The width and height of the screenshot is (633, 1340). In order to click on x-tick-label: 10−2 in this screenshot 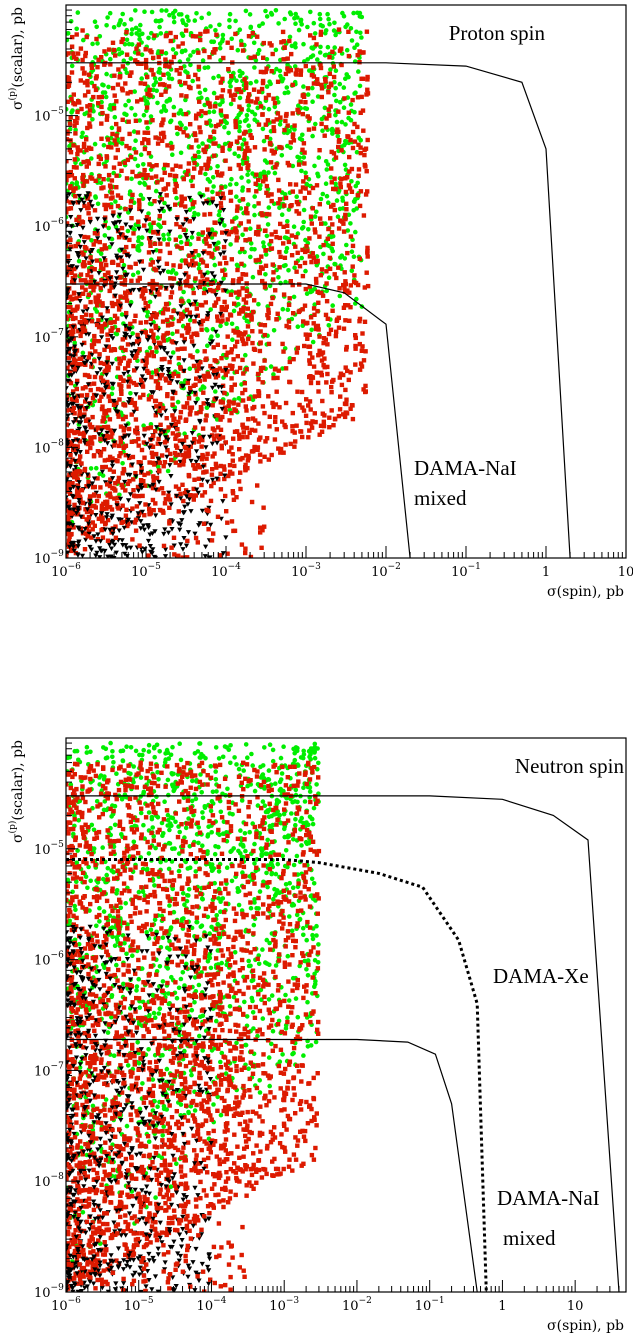, I will do `click(386, 571)`.